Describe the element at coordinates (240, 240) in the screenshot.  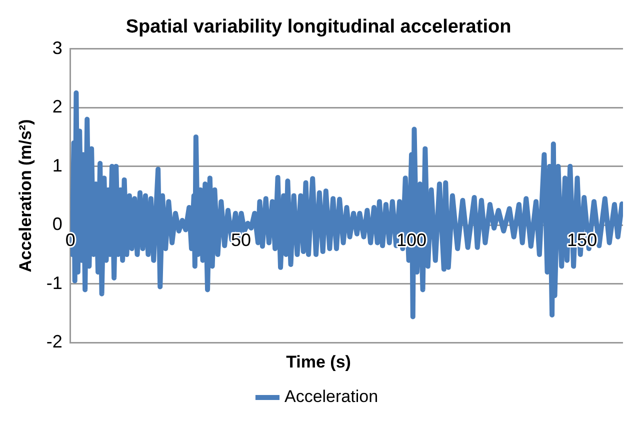
I see `x-tick-label: 50` at that location.